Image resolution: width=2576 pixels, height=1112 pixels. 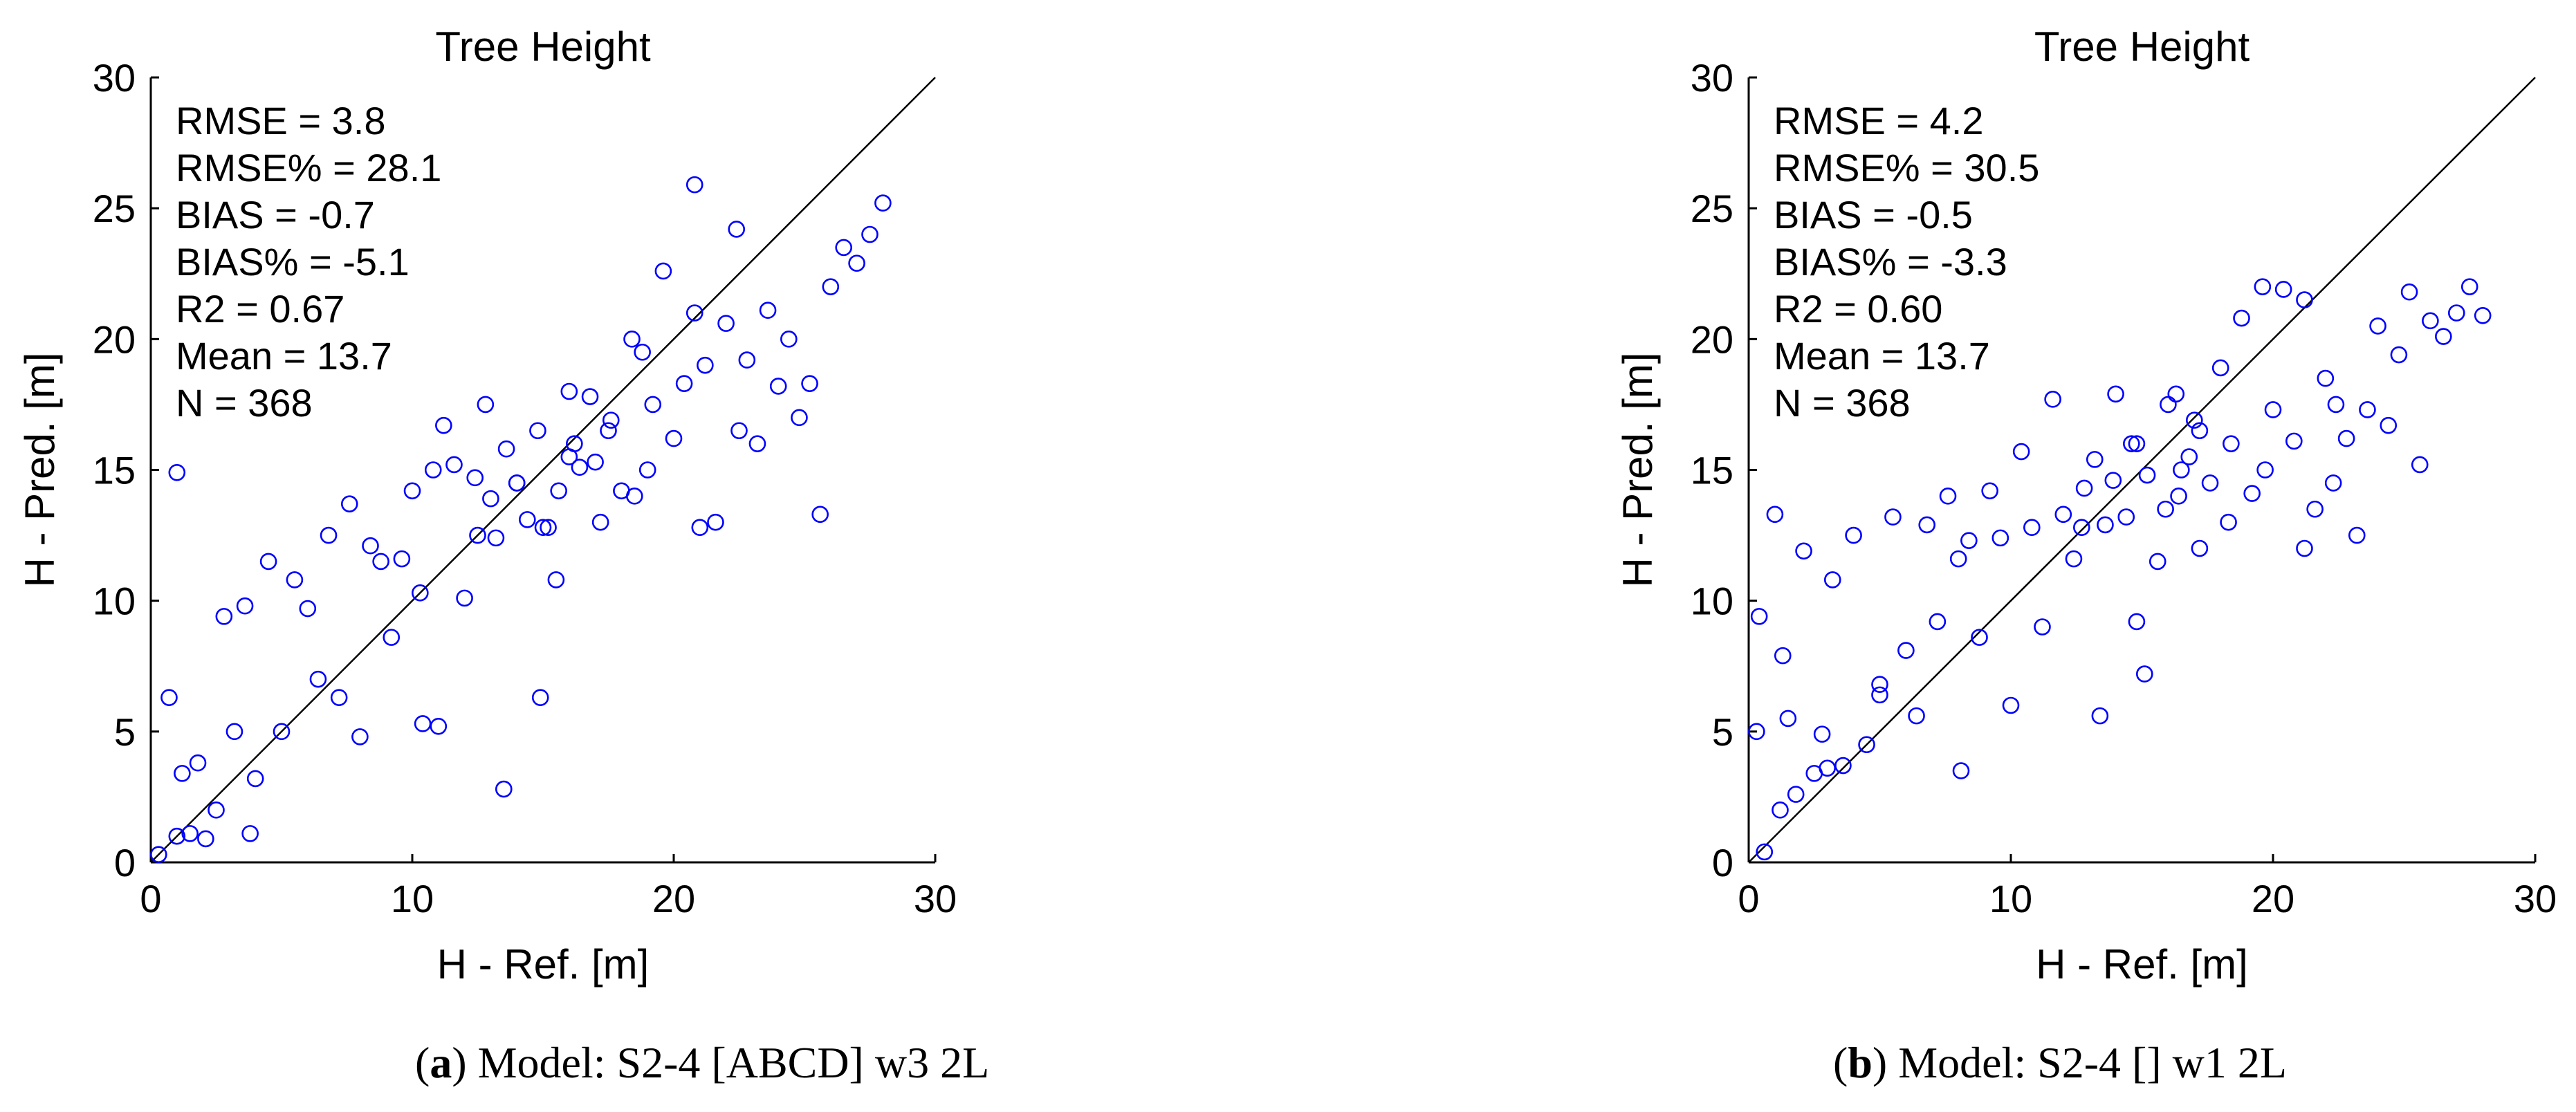 What do you see at coordinates (2142, 964) in the screenshot?
I see `x-axis-label: H - Ref. [m]` at bounding box center [2142, 964].